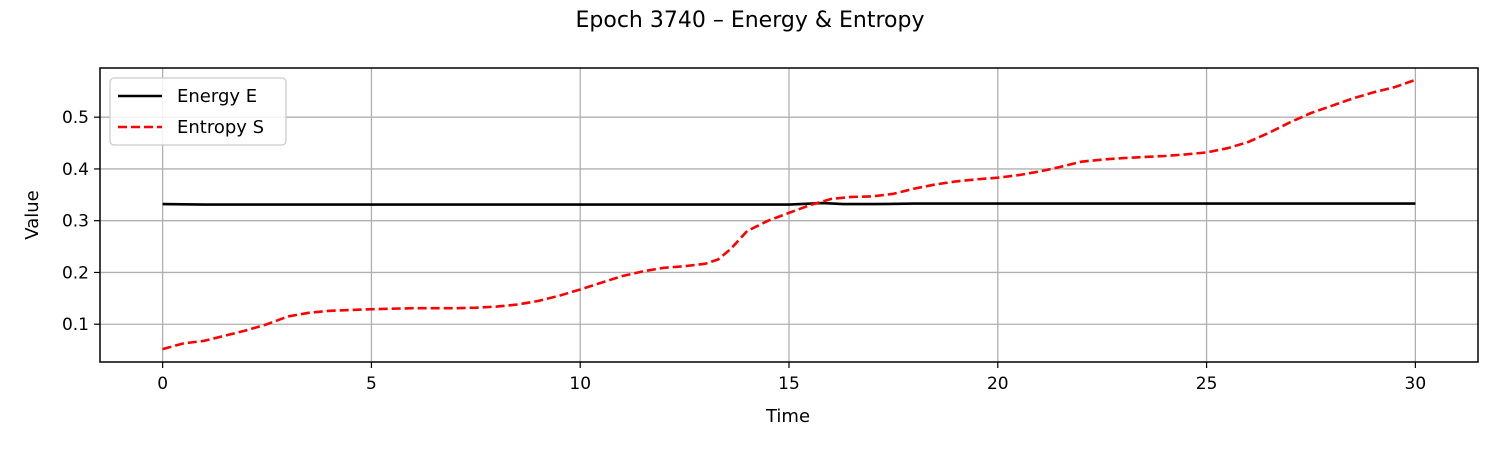 The height and width of the screenshot is (450, 1500). I want to click on x-tick-label: 15, so click(789, 384).